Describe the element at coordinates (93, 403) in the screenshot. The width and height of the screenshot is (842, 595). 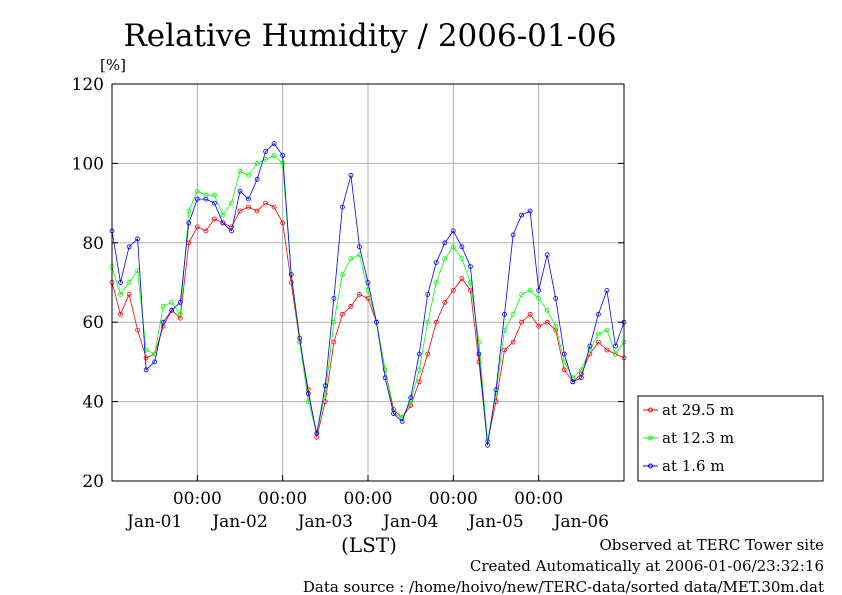
I see `y-tick-label: 40` at that location.